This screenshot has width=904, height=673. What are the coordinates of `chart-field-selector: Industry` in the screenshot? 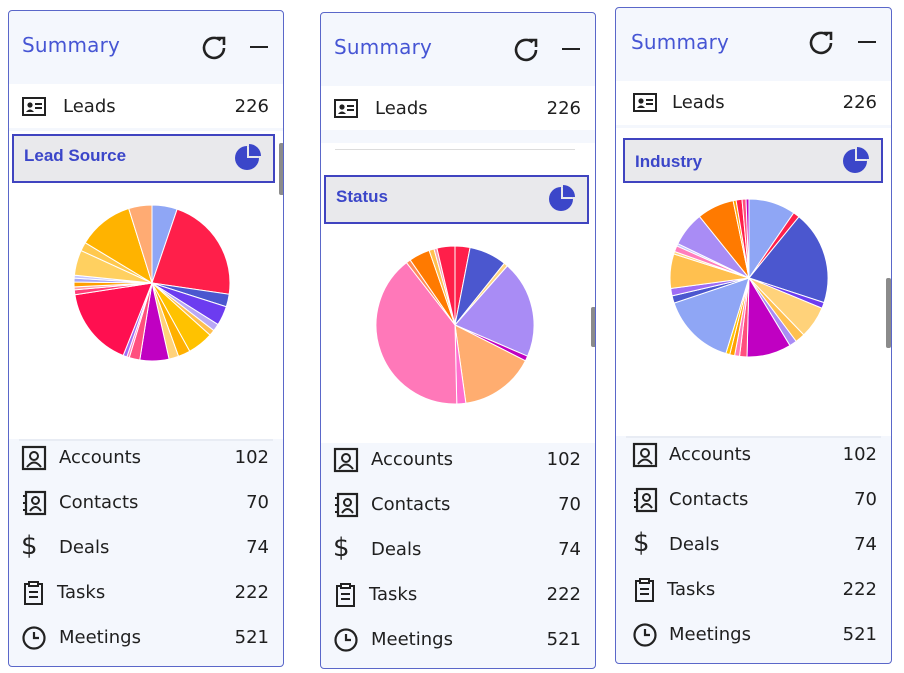 It's located at (753, 160).